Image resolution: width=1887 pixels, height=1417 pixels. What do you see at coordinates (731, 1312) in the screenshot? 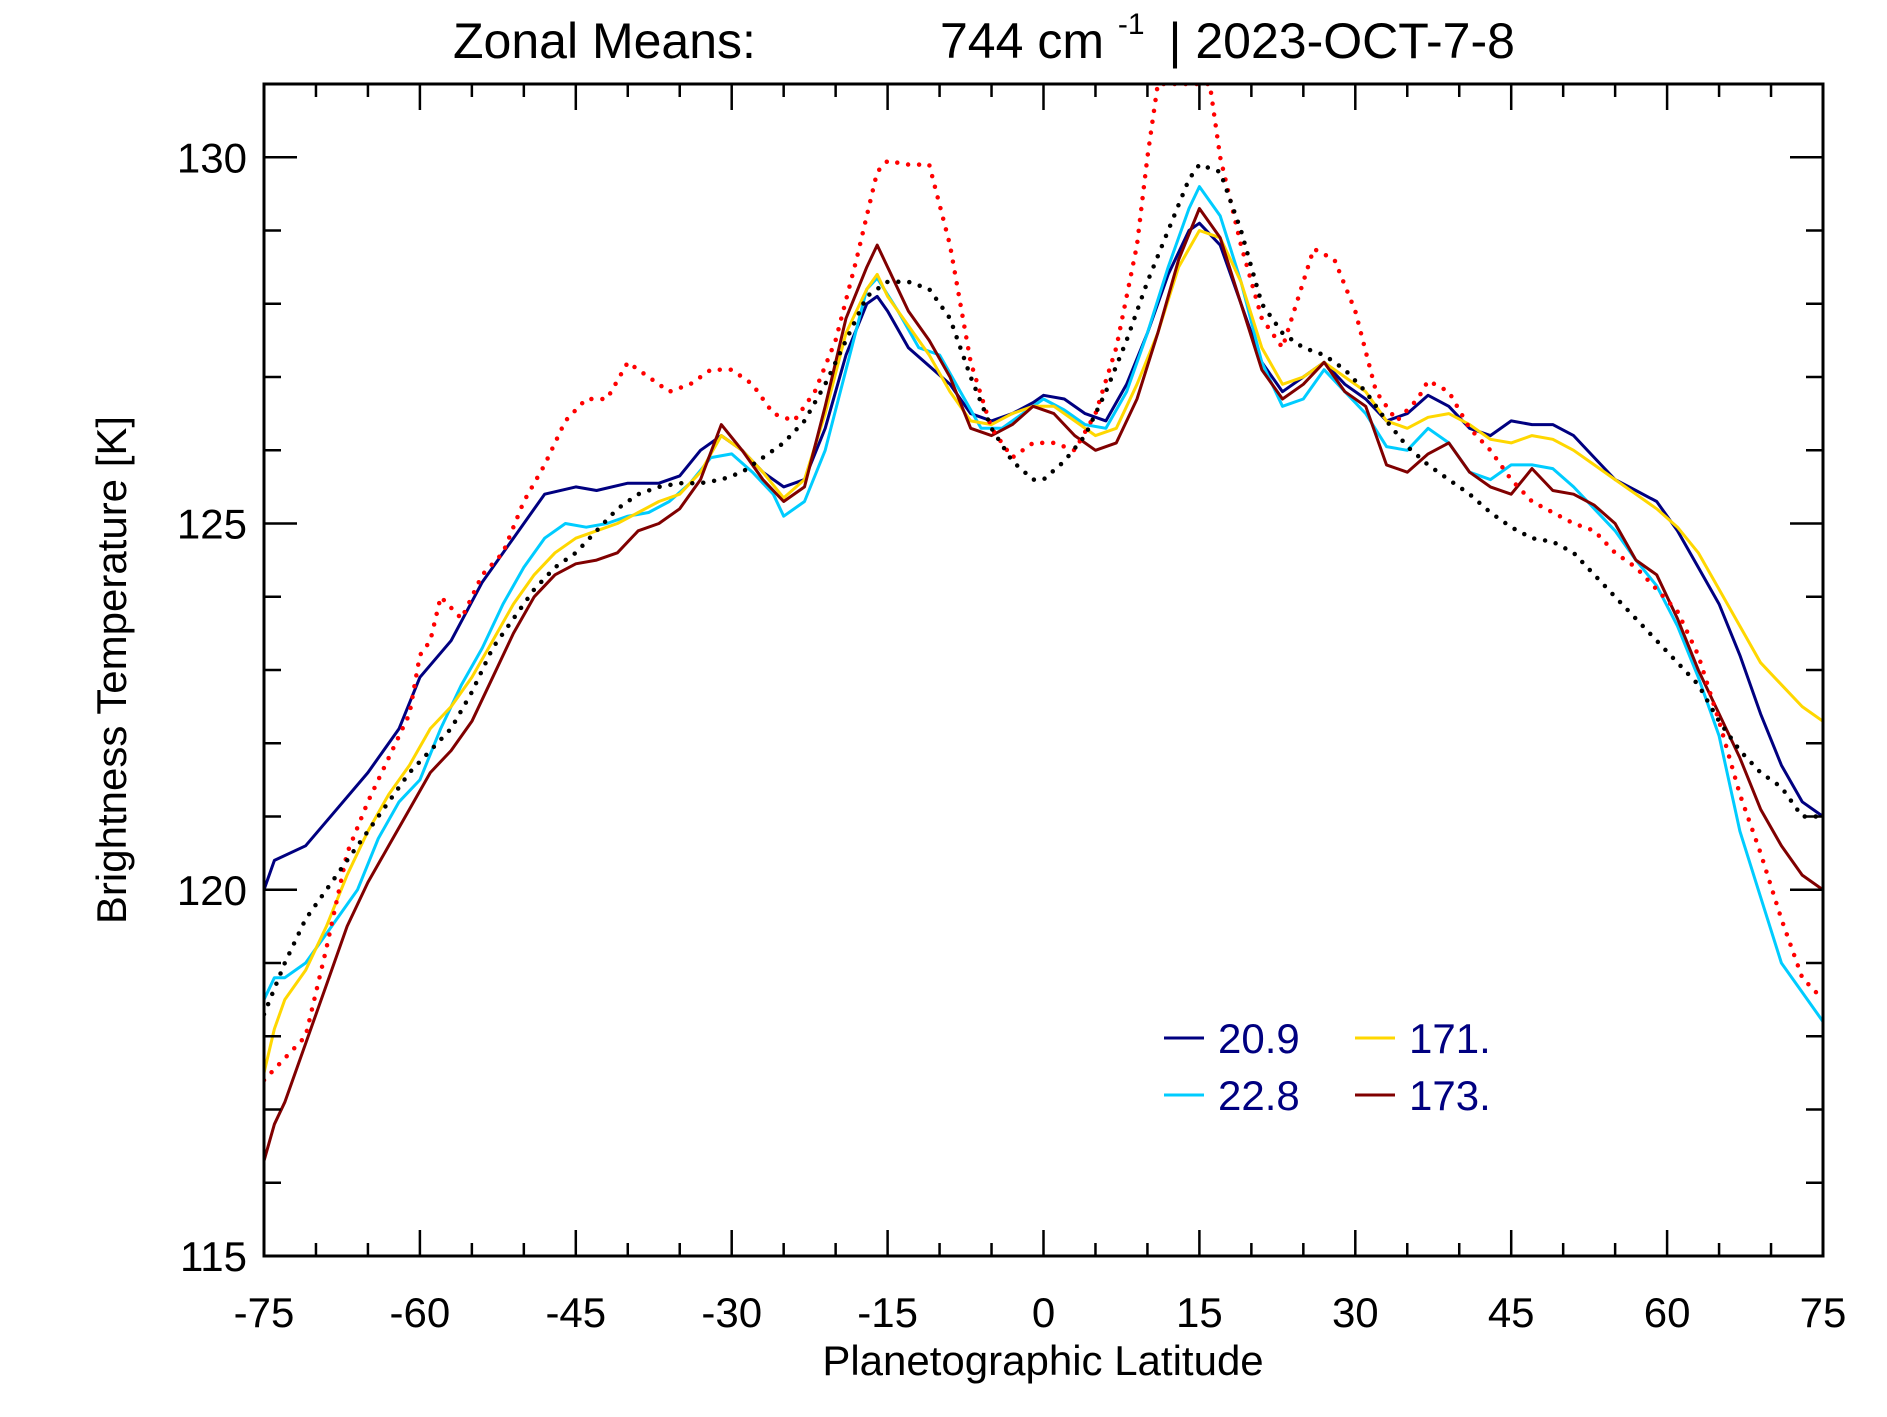
I see `x-tick-label: -30` at bounding box center [731, 1312].